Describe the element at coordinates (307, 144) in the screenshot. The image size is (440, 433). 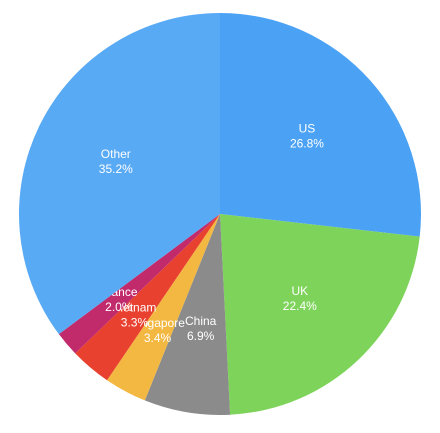
I see `slice-value: 26.8%` at that location.